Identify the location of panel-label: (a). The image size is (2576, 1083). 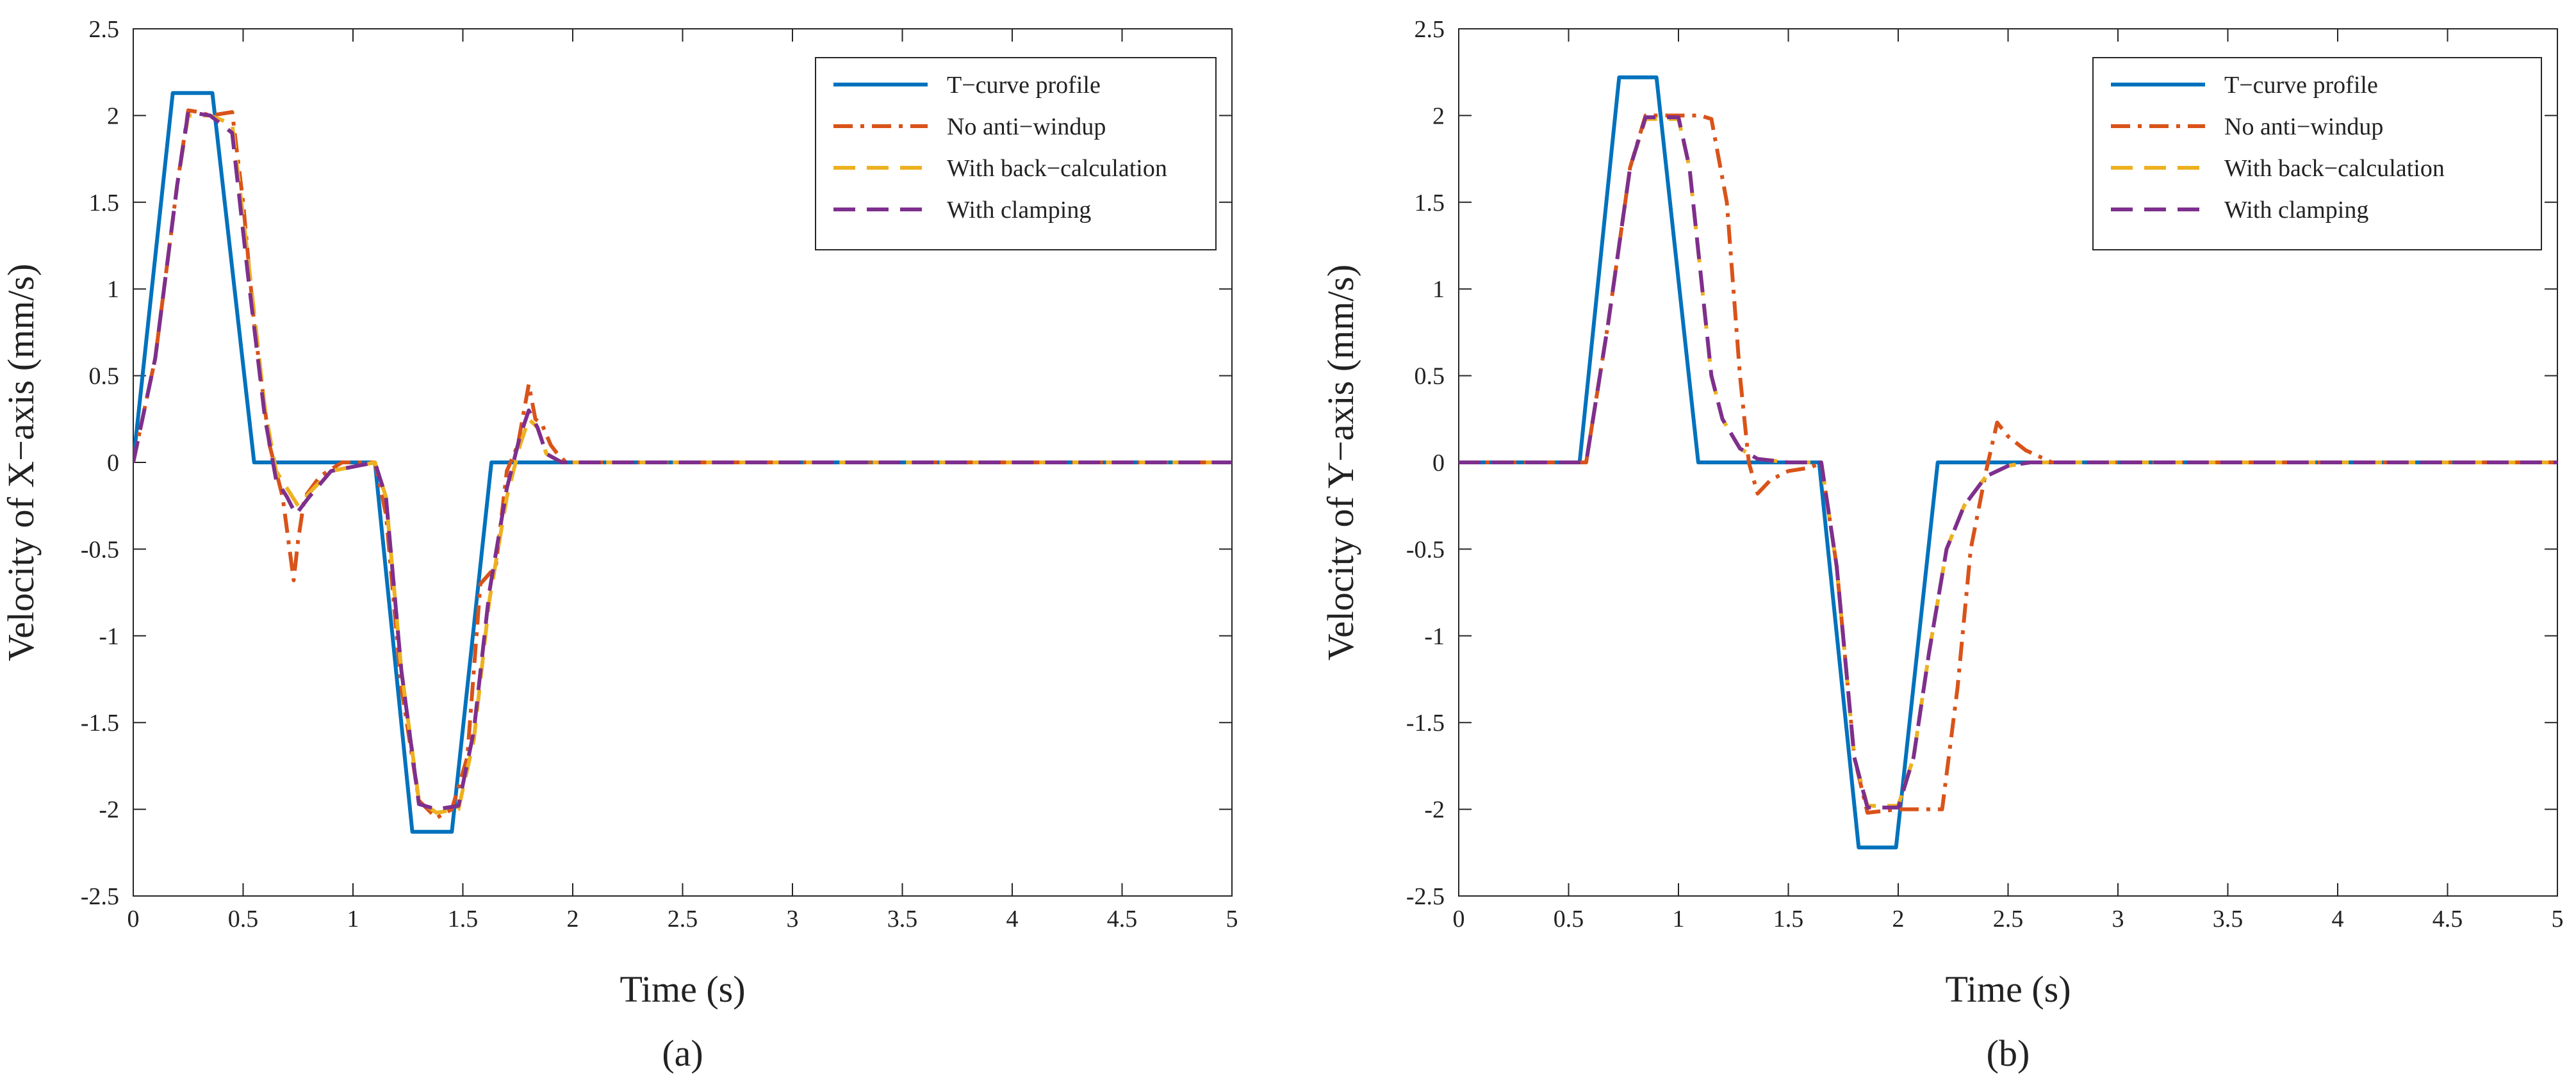
(682, 1053).